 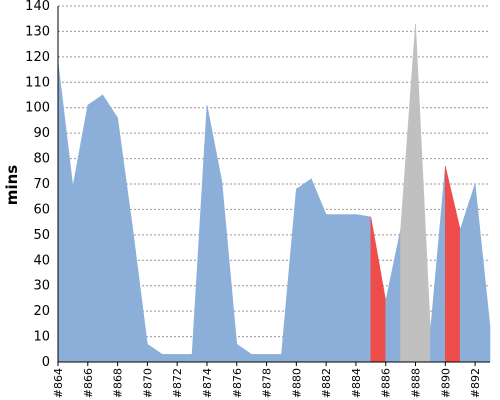 What do you see at coordinates (356, 383) in the screenshot?
I see `x-tick-label: #884` at bounding box center [356, 383].